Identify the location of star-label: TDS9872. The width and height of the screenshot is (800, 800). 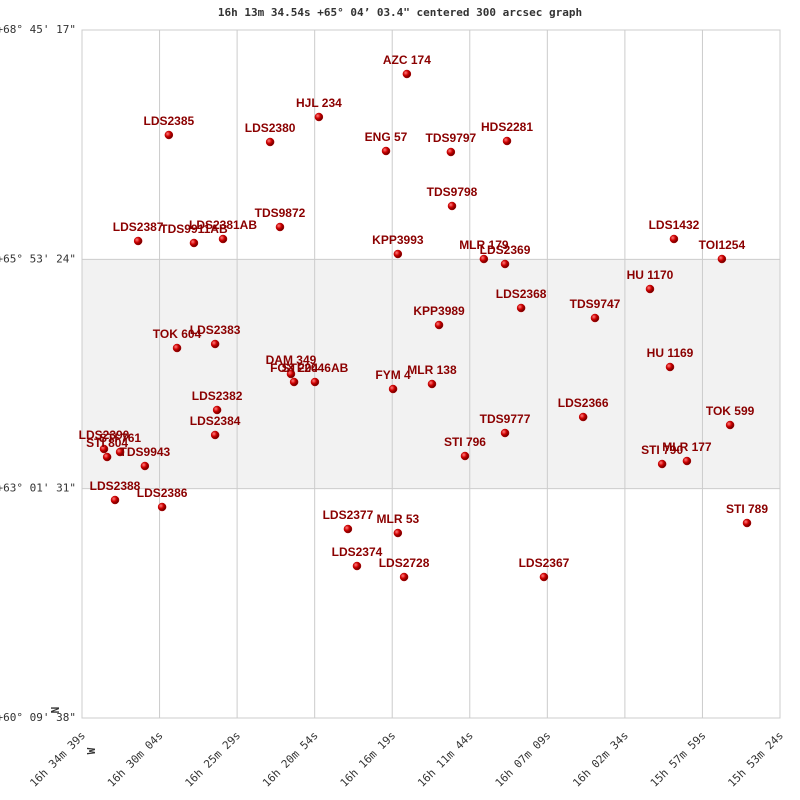
(280, 213).